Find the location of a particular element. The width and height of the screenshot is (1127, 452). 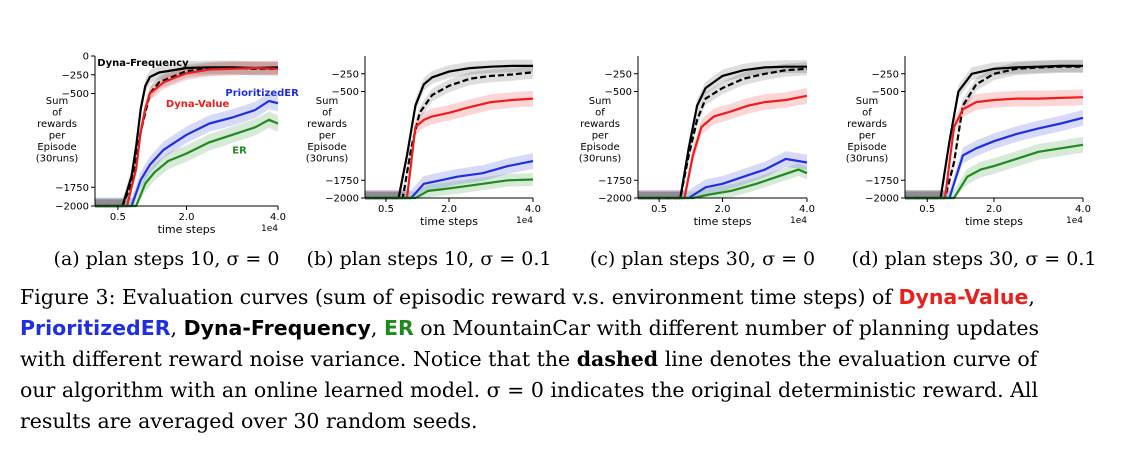

caption-comma-3: , is located at coordinates (374, 328).